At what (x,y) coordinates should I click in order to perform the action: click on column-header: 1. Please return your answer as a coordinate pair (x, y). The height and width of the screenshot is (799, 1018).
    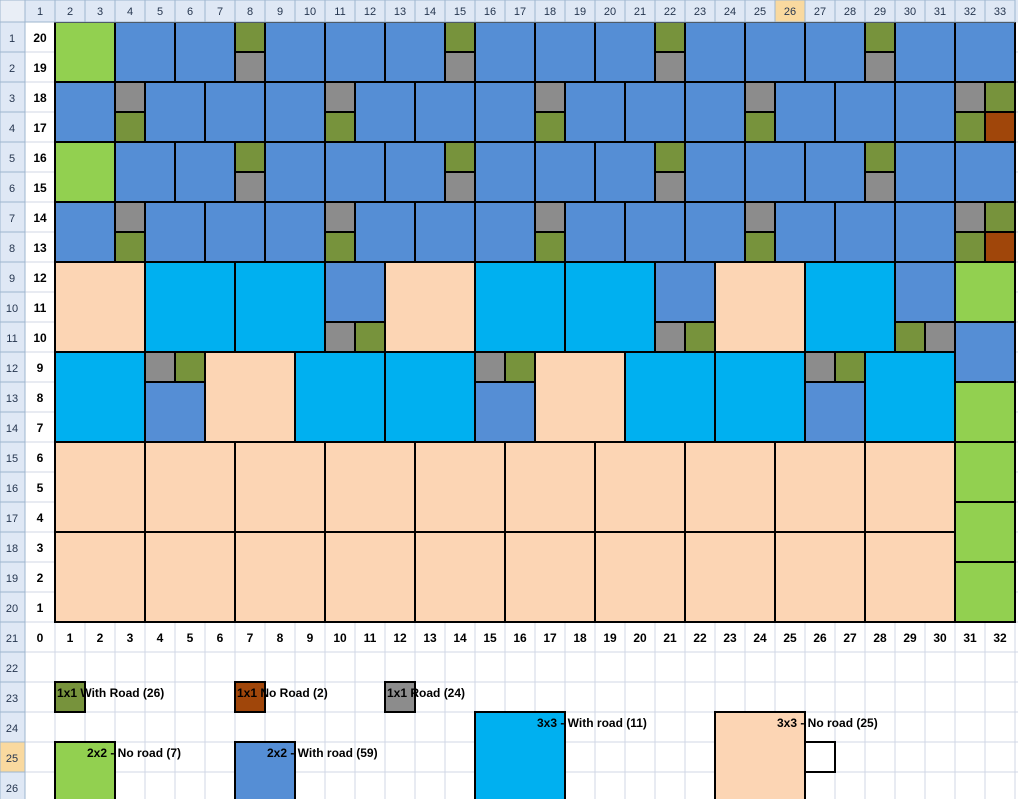
    Looking at the image, I should click on (40, 12).